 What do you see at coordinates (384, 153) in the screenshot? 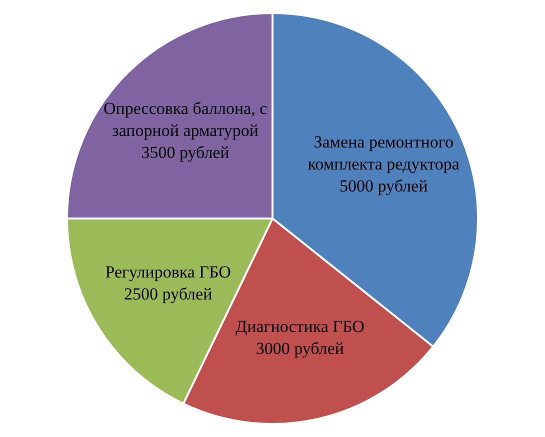
I see `slice-label: Замена ремонтного комплекта редуктора` at bounding box center [384, 153].